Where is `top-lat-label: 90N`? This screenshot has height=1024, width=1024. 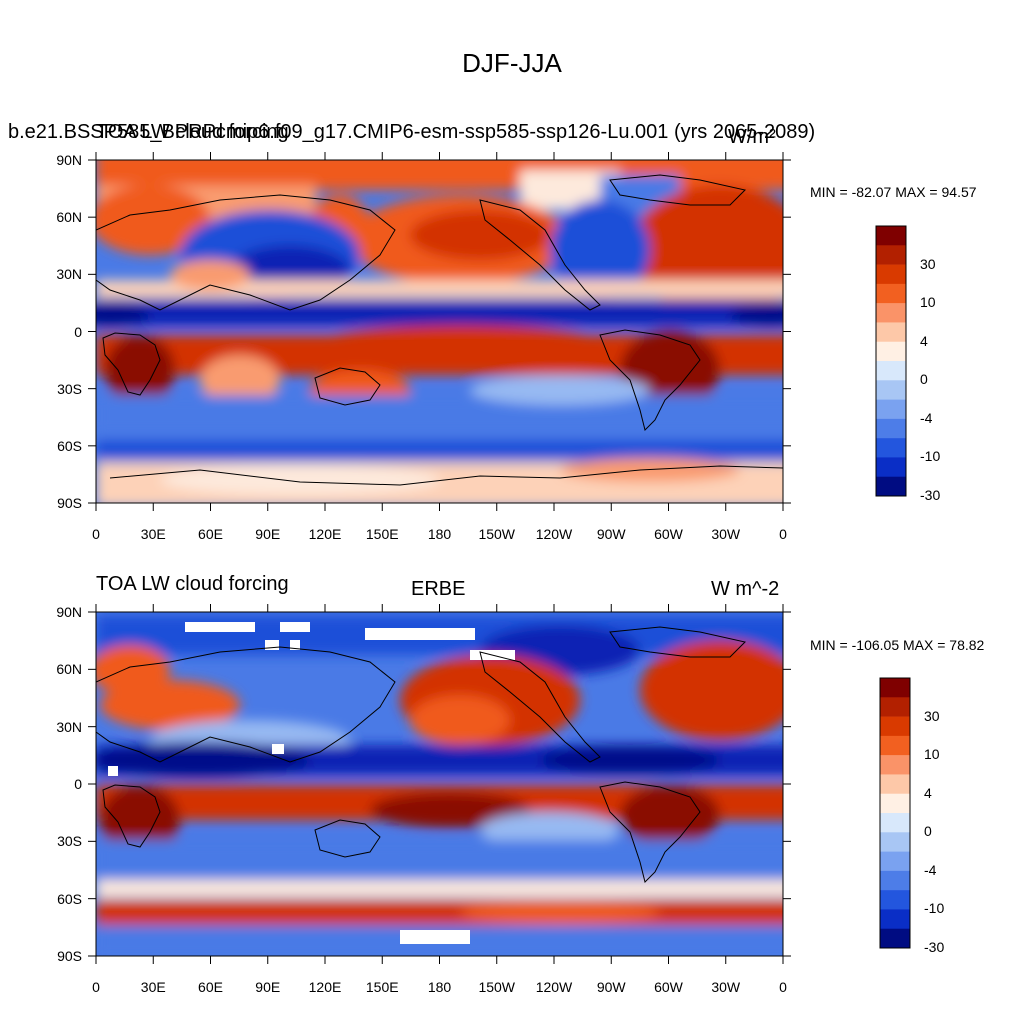
top-lat-label: 90N is located at coordinates (69, 160).